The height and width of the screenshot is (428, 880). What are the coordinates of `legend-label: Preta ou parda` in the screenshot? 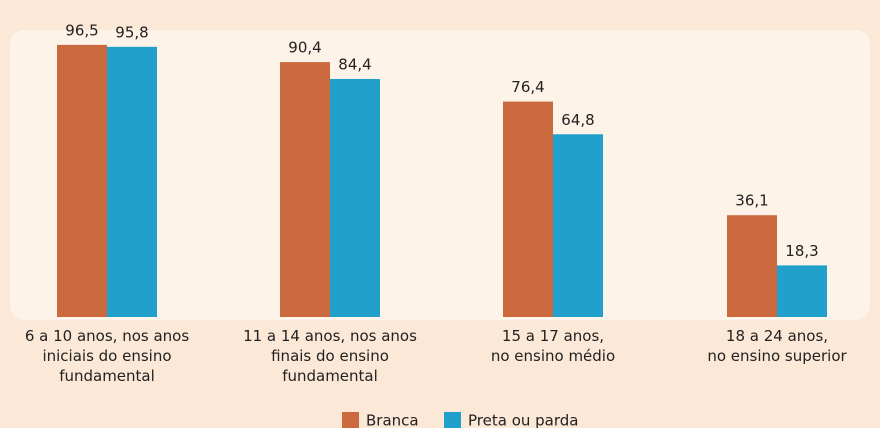 It's located at (523, 420).